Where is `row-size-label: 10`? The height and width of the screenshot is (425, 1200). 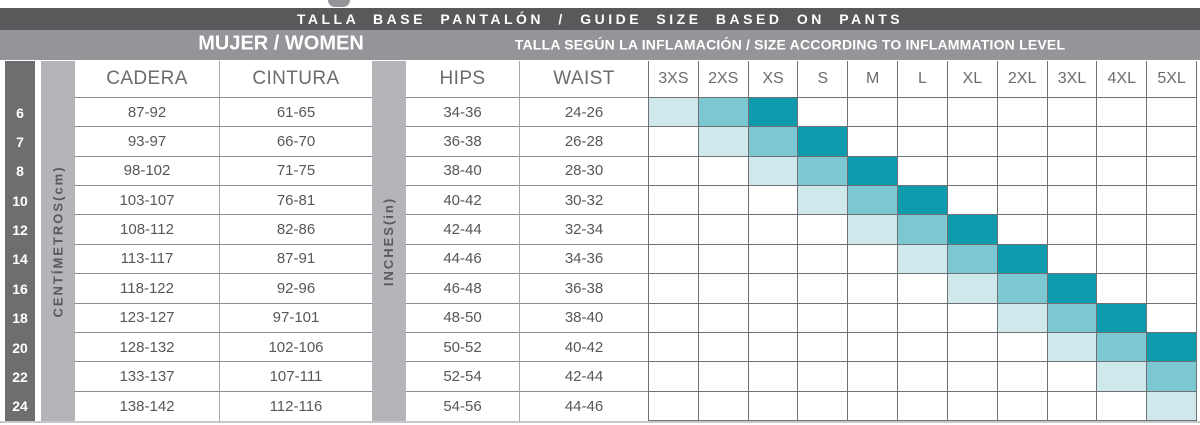
row-size-label: 10 is located at coordinates (20, 200).